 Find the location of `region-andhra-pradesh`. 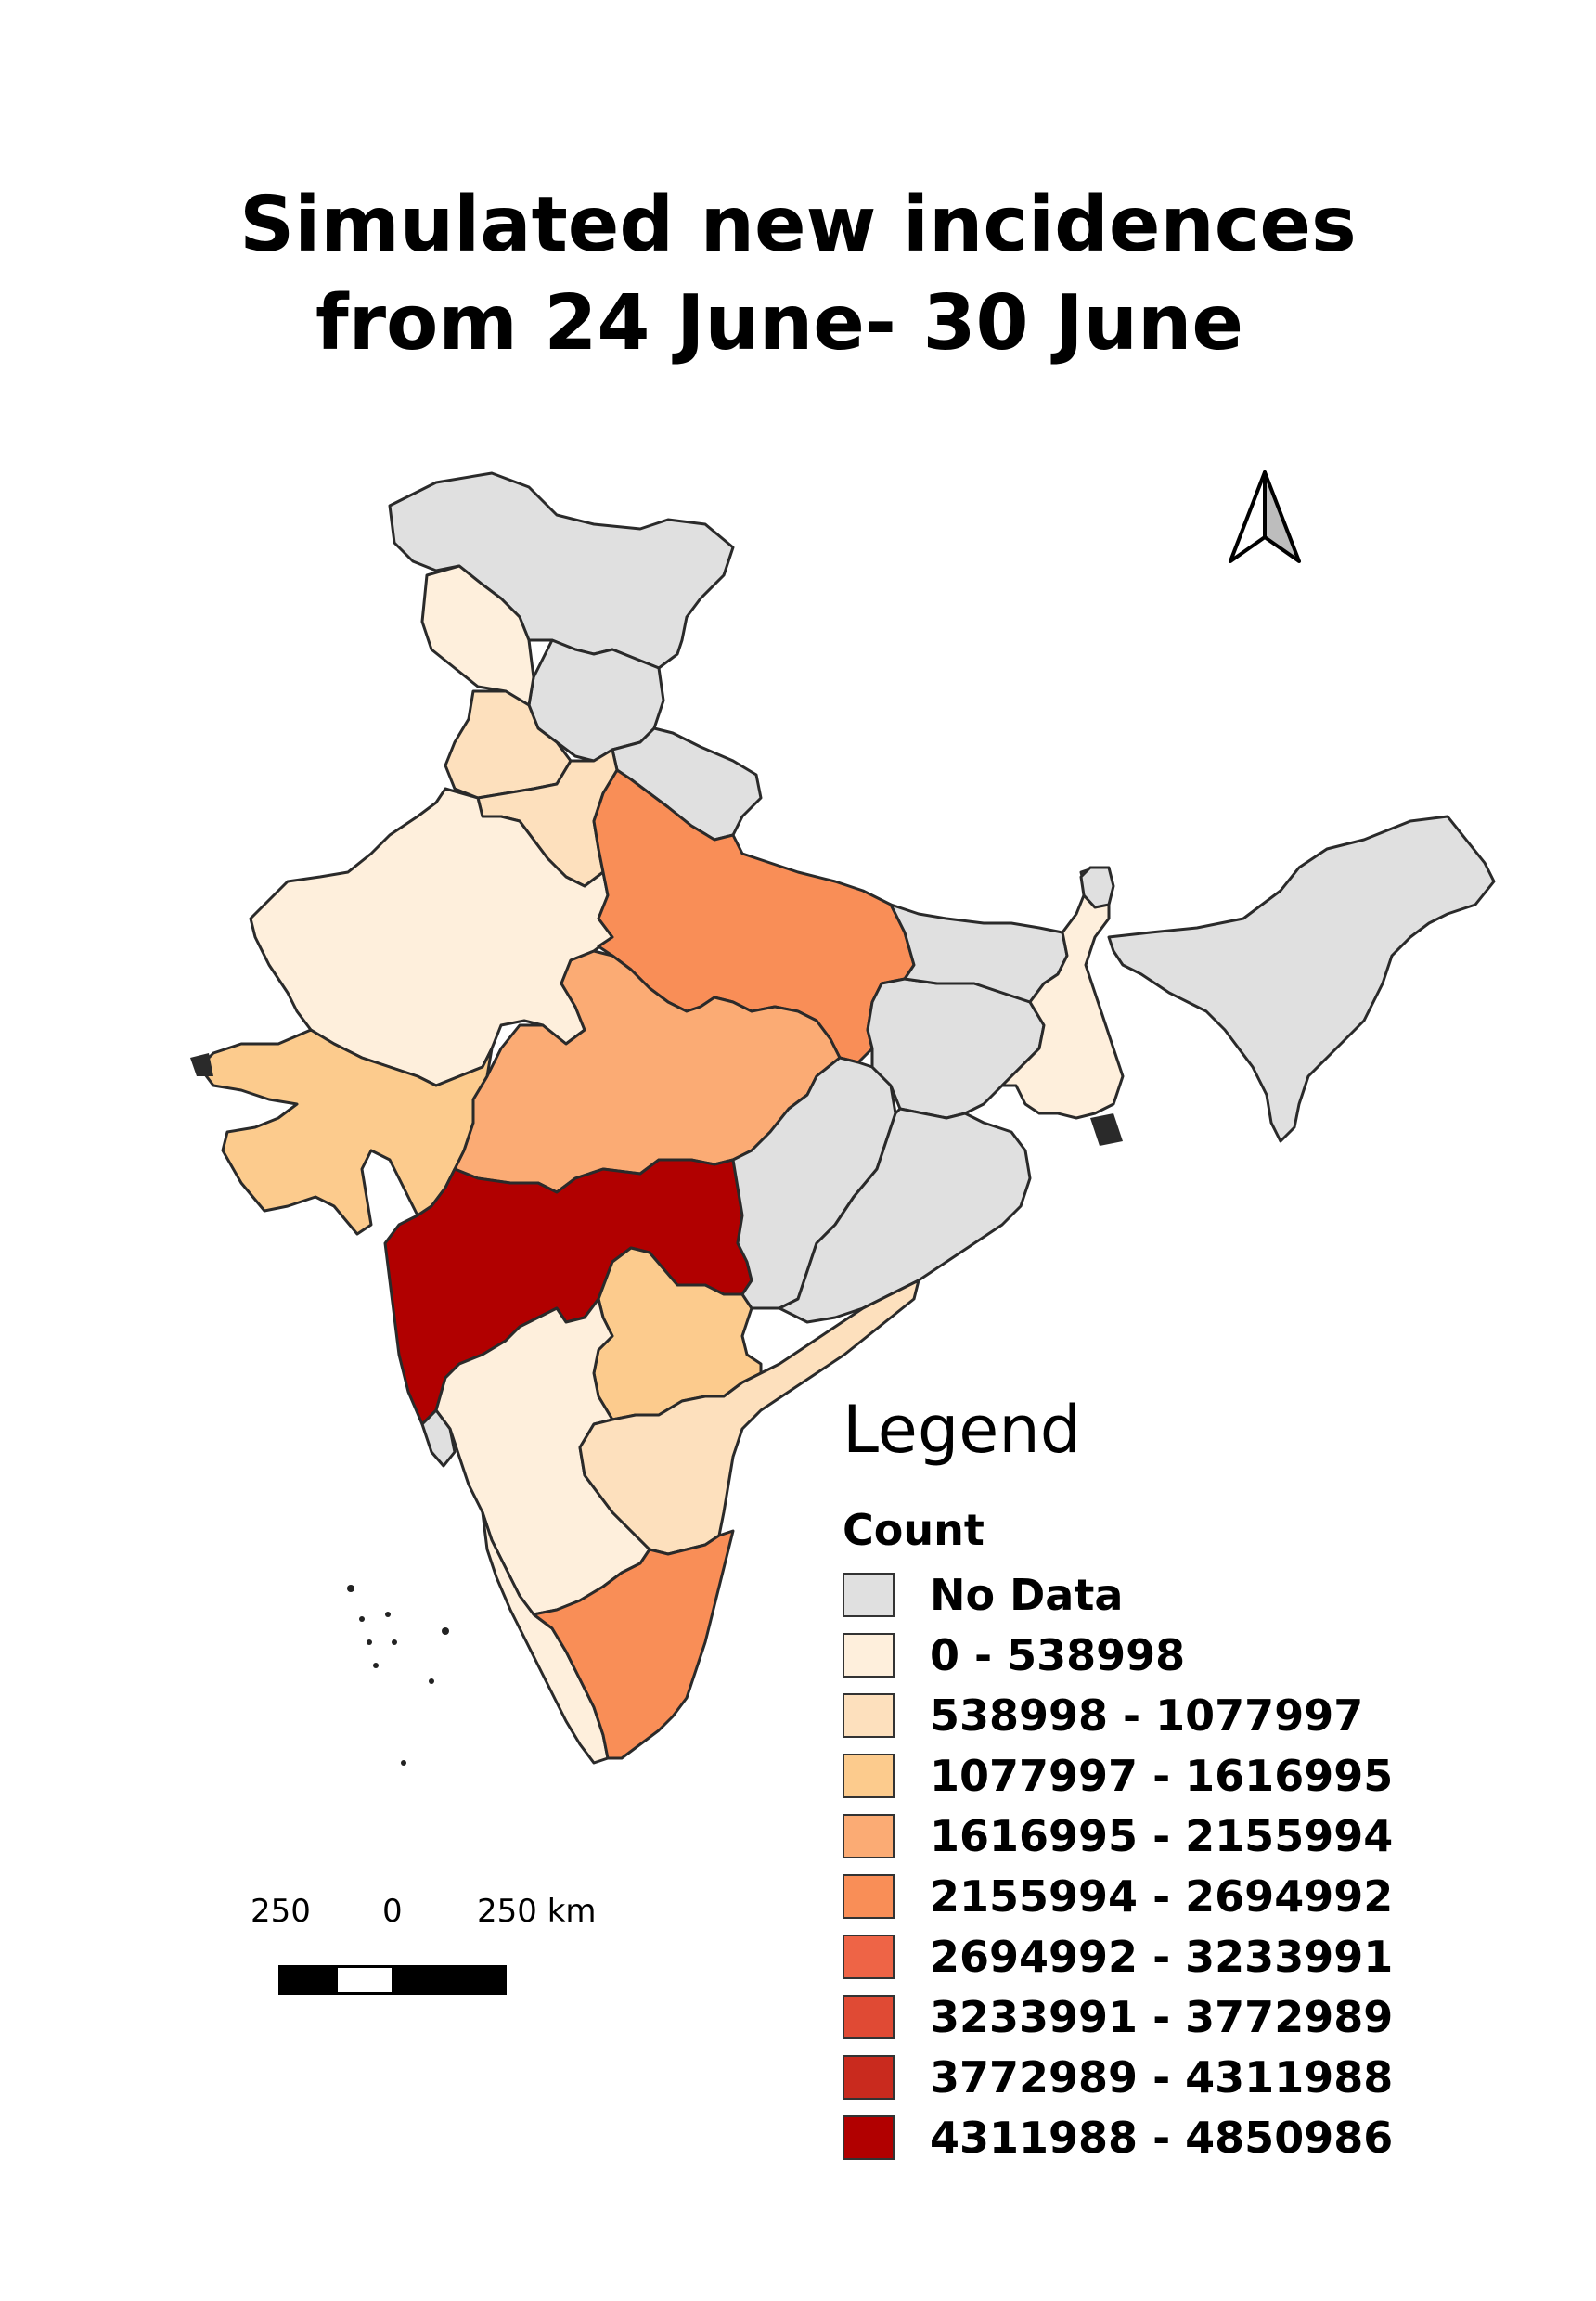

region-andhra-pradesh is located at coordinates (749, 1417).